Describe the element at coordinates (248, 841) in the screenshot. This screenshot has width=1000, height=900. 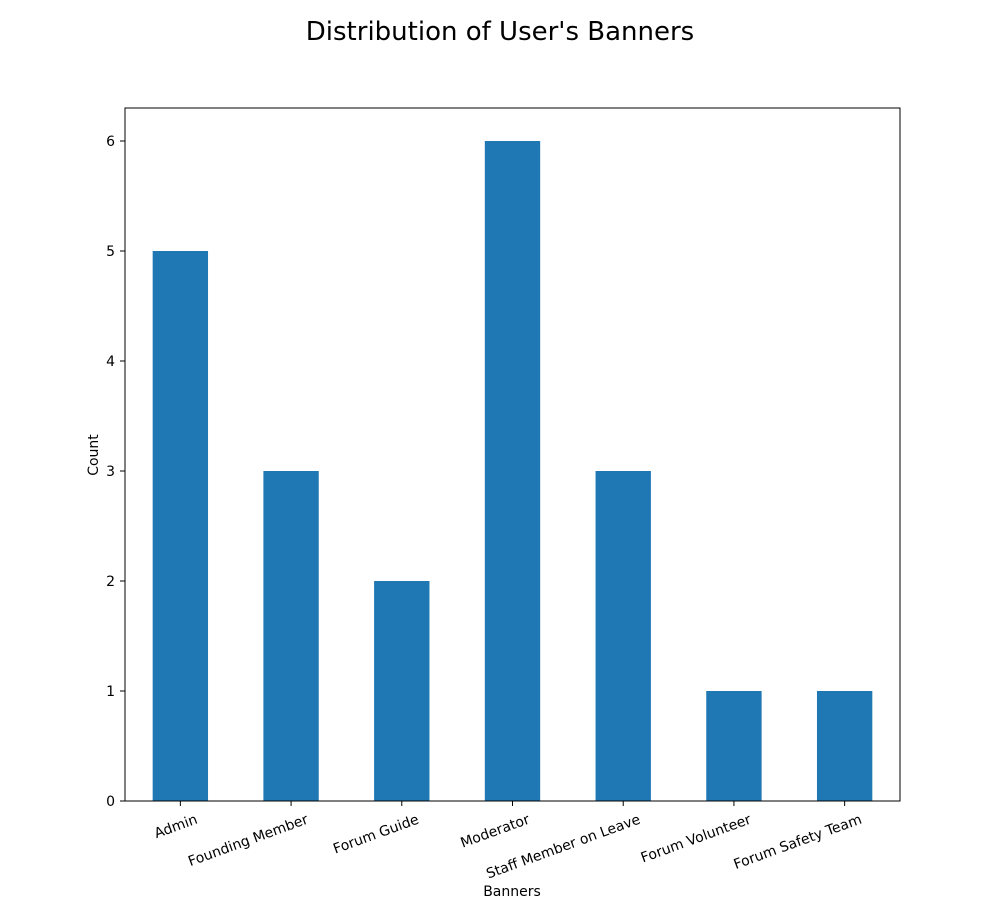
I see `x-tick-label: Founding Member` at that location.